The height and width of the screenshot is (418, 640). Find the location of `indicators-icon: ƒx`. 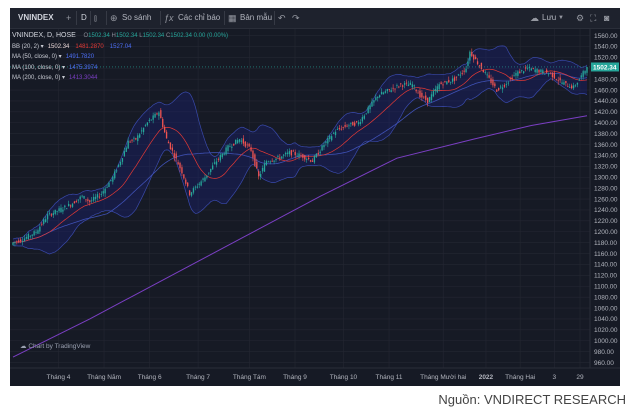

indicators-icon: ƒx is located at coordinates (169, 18).